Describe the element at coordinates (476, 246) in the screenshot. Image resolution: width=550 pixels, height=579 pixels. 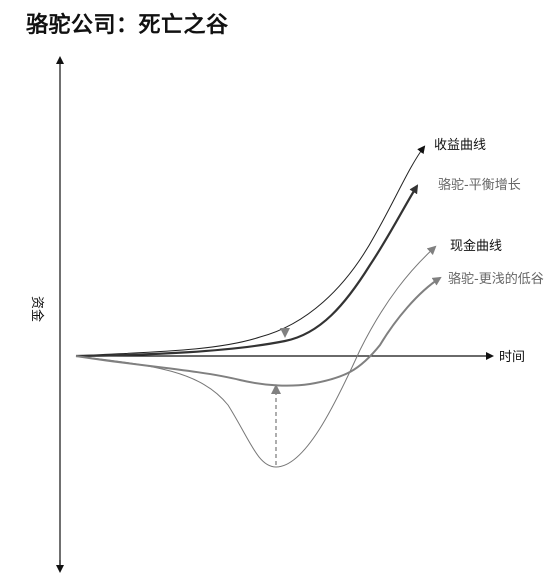
I see `cash-curve-label: 现金曲线` at that location.